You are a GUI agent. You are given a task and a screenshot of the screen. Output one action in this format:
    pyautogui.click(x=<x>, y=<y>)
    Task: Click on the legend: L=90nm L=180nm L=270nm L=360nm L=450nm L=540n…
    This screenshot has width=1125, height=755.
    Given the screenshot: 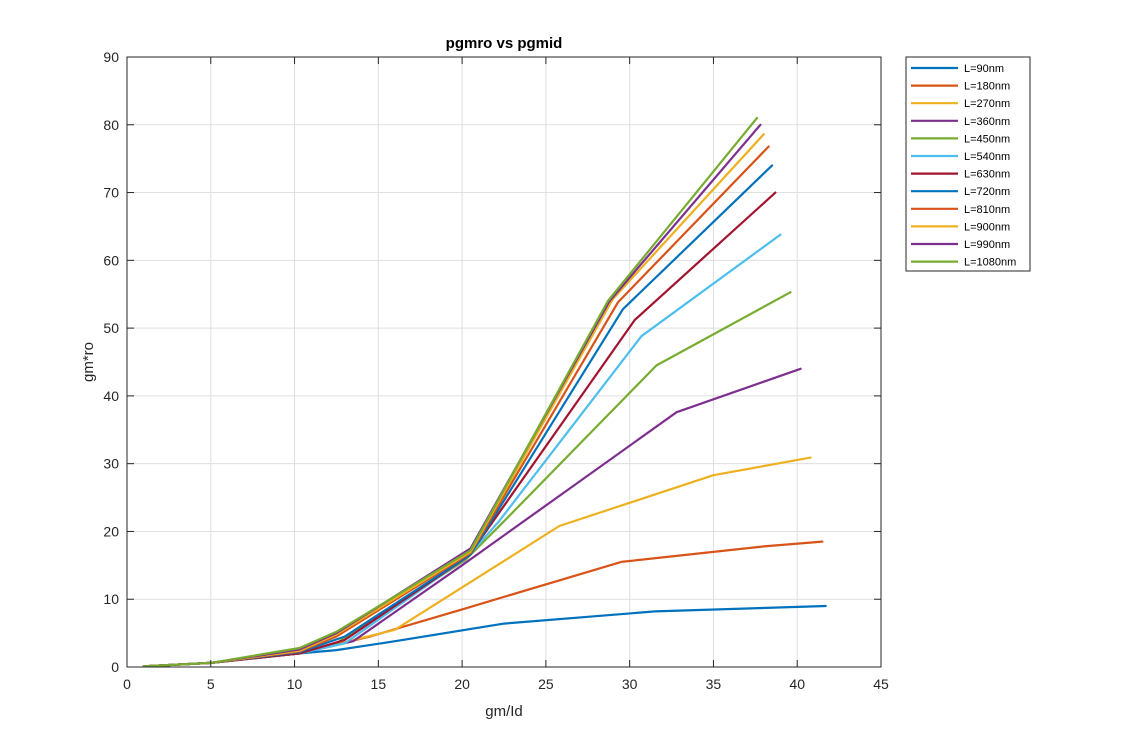 What is the action you would take?
    pyautogui.click(x=968, y=164)
    